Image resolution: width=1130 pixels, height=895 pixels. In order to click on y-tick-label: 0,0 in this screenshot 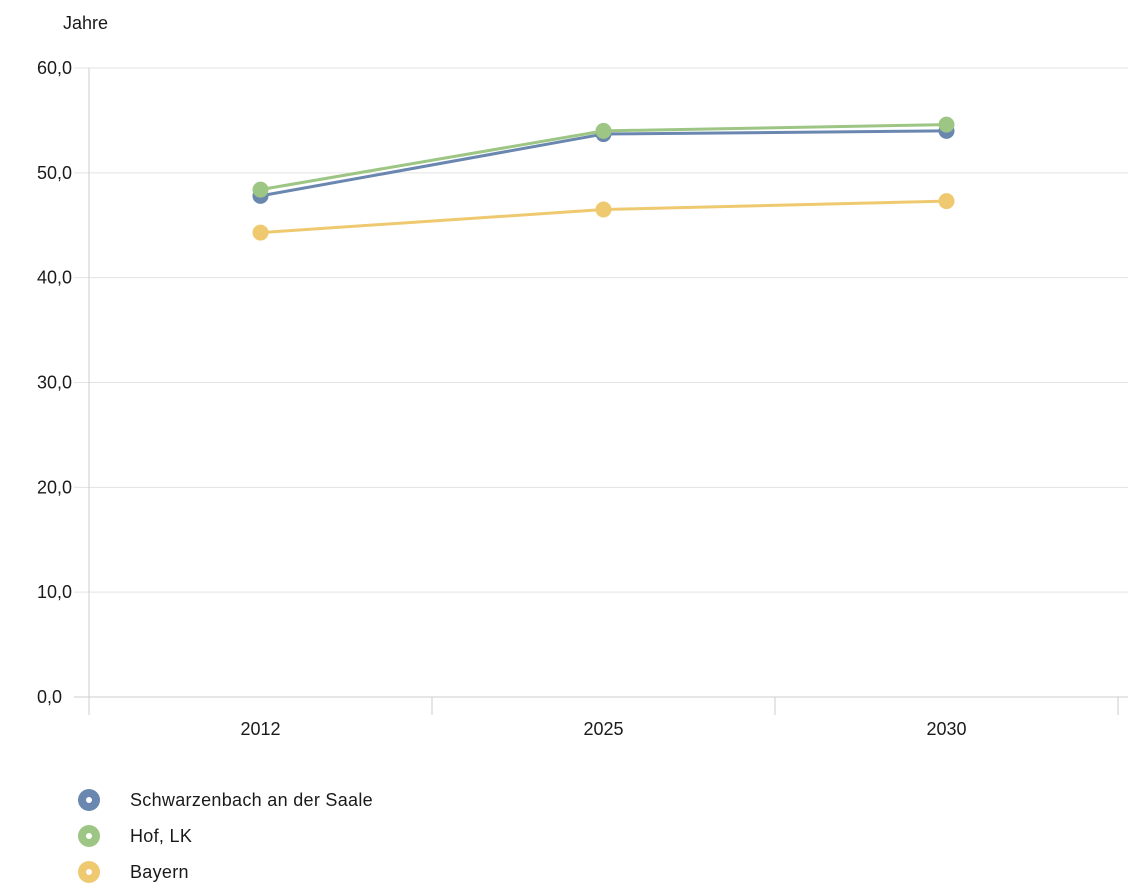, I will do `click(49, 697)`.